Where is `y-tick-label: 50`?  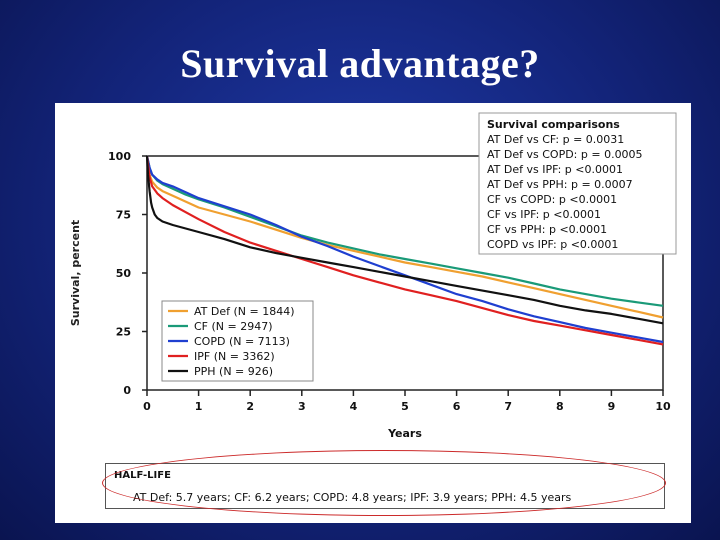 y-tick-label: 50 is located at coordinates (124, 273).